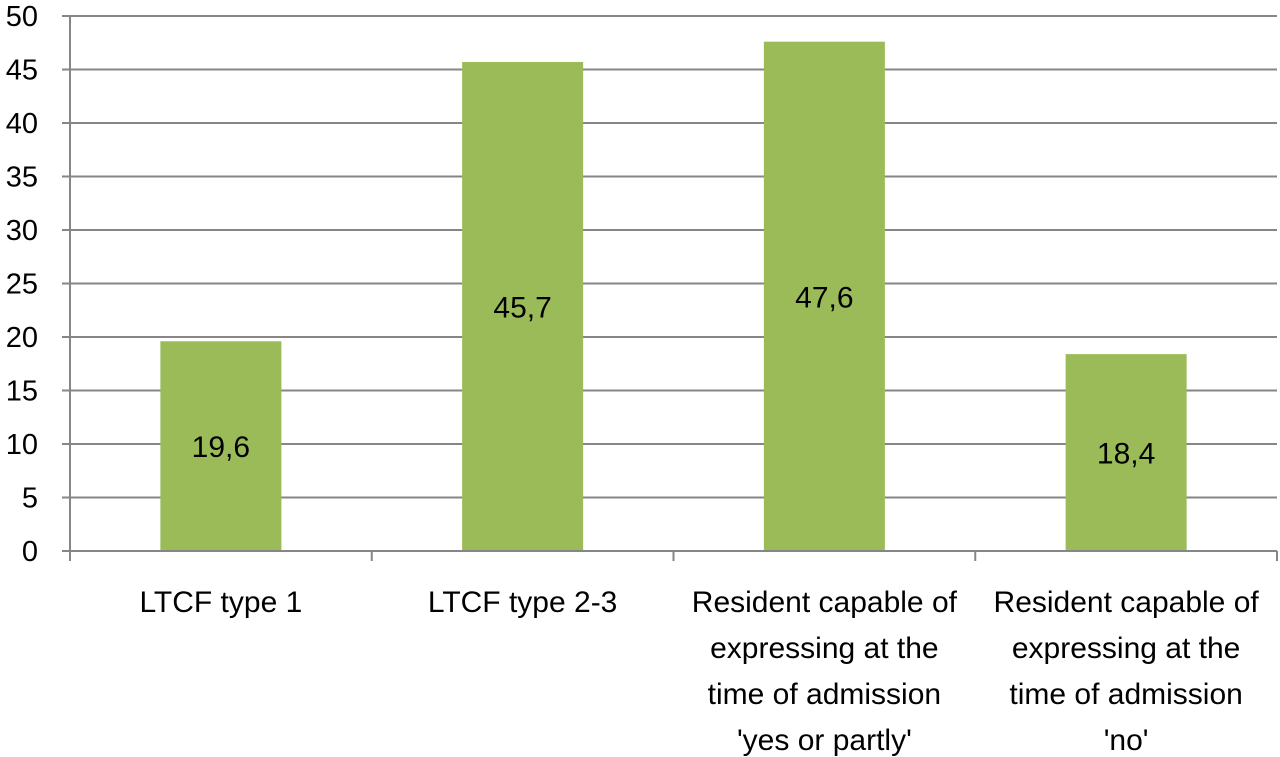  Describe the element at coordinates (30, 552) in the screenshot. I see `y-tick-label: 0` at that location.